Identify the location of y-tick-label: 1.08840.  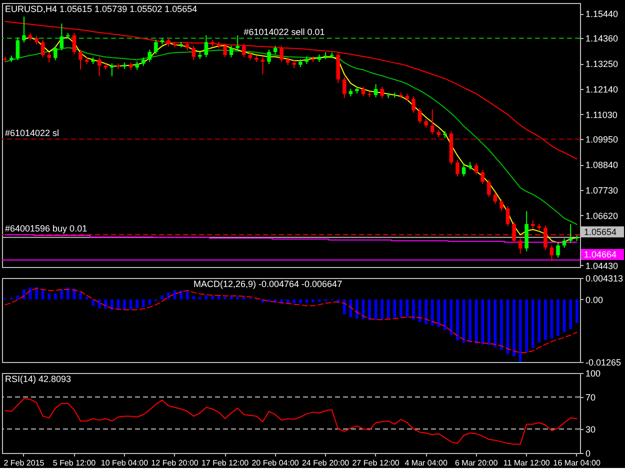
(602, 165).